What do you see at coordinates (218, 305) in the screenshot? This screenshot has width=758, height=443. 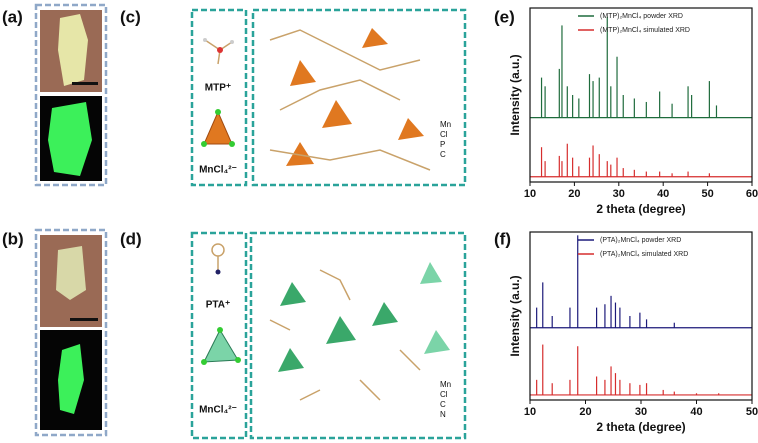 I see `cation-label: PTA⁺` at bounding box center [218, 305].